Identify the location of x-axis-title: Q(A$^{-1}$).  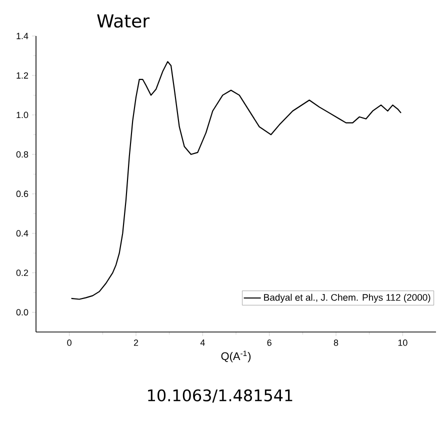
(236, 356).